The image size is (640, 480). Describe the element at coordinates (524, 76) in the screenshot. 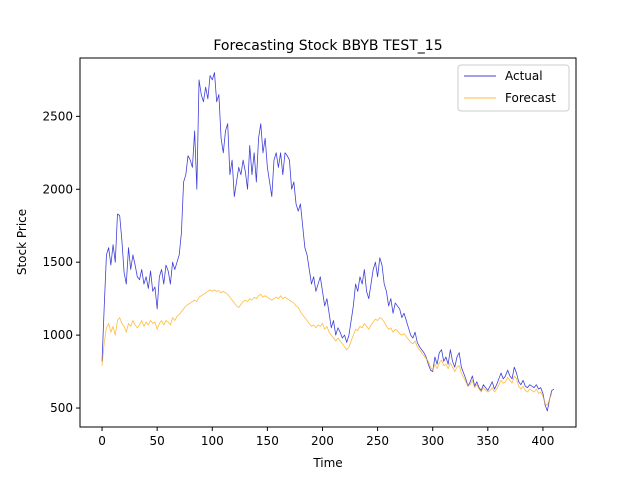

I see `legend-label-actual: Actual` at that location.